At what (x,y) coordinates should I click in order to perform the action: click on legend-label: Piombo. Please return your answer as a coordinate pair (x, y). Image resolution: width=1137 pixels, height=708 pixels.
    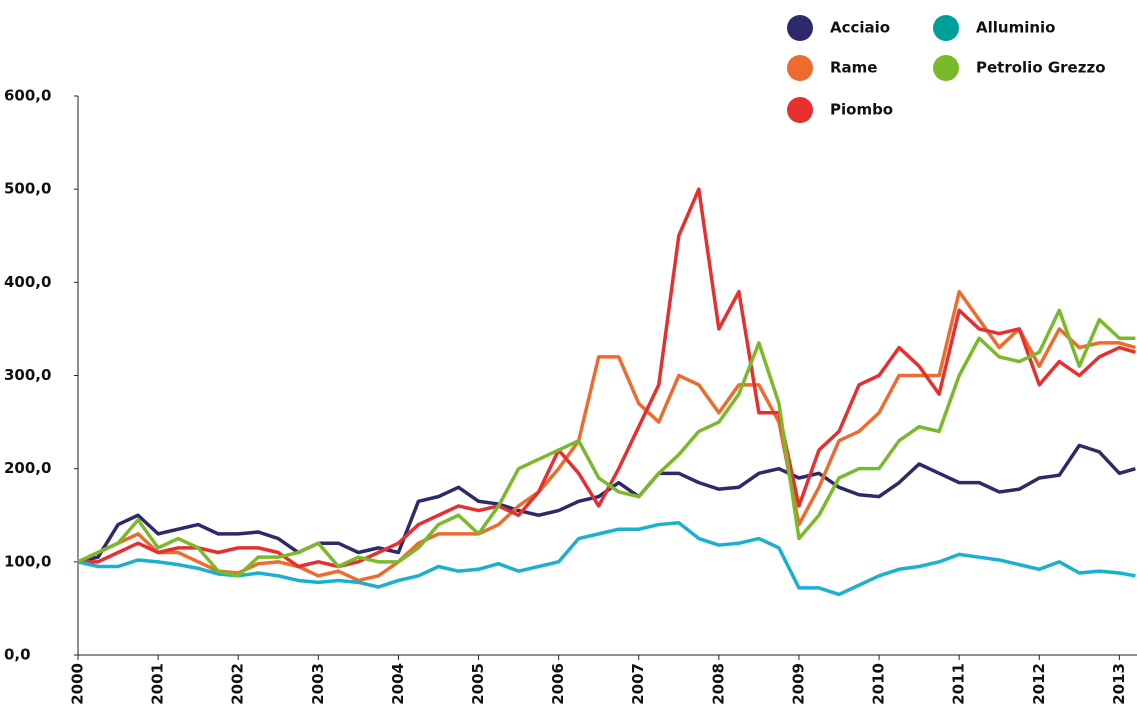
    Looking at the image, I should click on (861, 110).